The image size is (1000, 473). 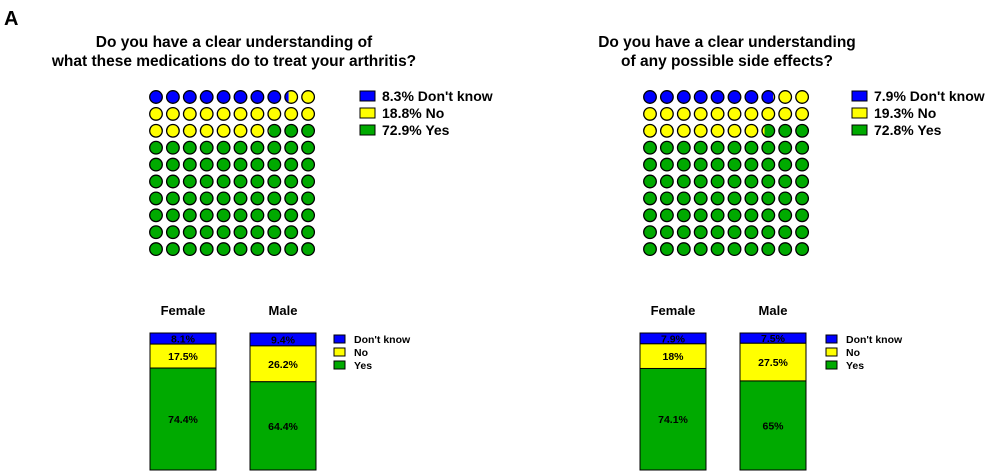 I want to click on legend-label: 8.3% Don't know, so click(x=437, y=96).